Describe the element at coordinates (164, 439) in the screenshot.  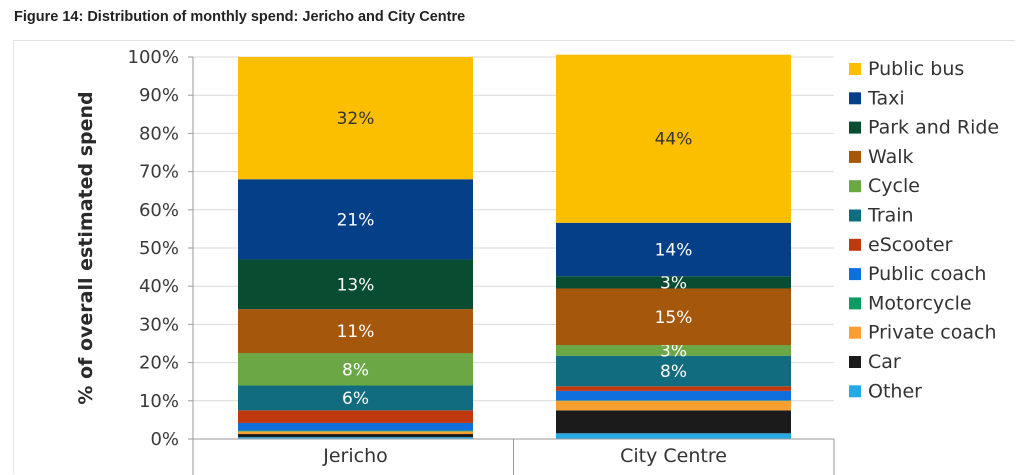
I see `y-tick-label: 0%` at that location.